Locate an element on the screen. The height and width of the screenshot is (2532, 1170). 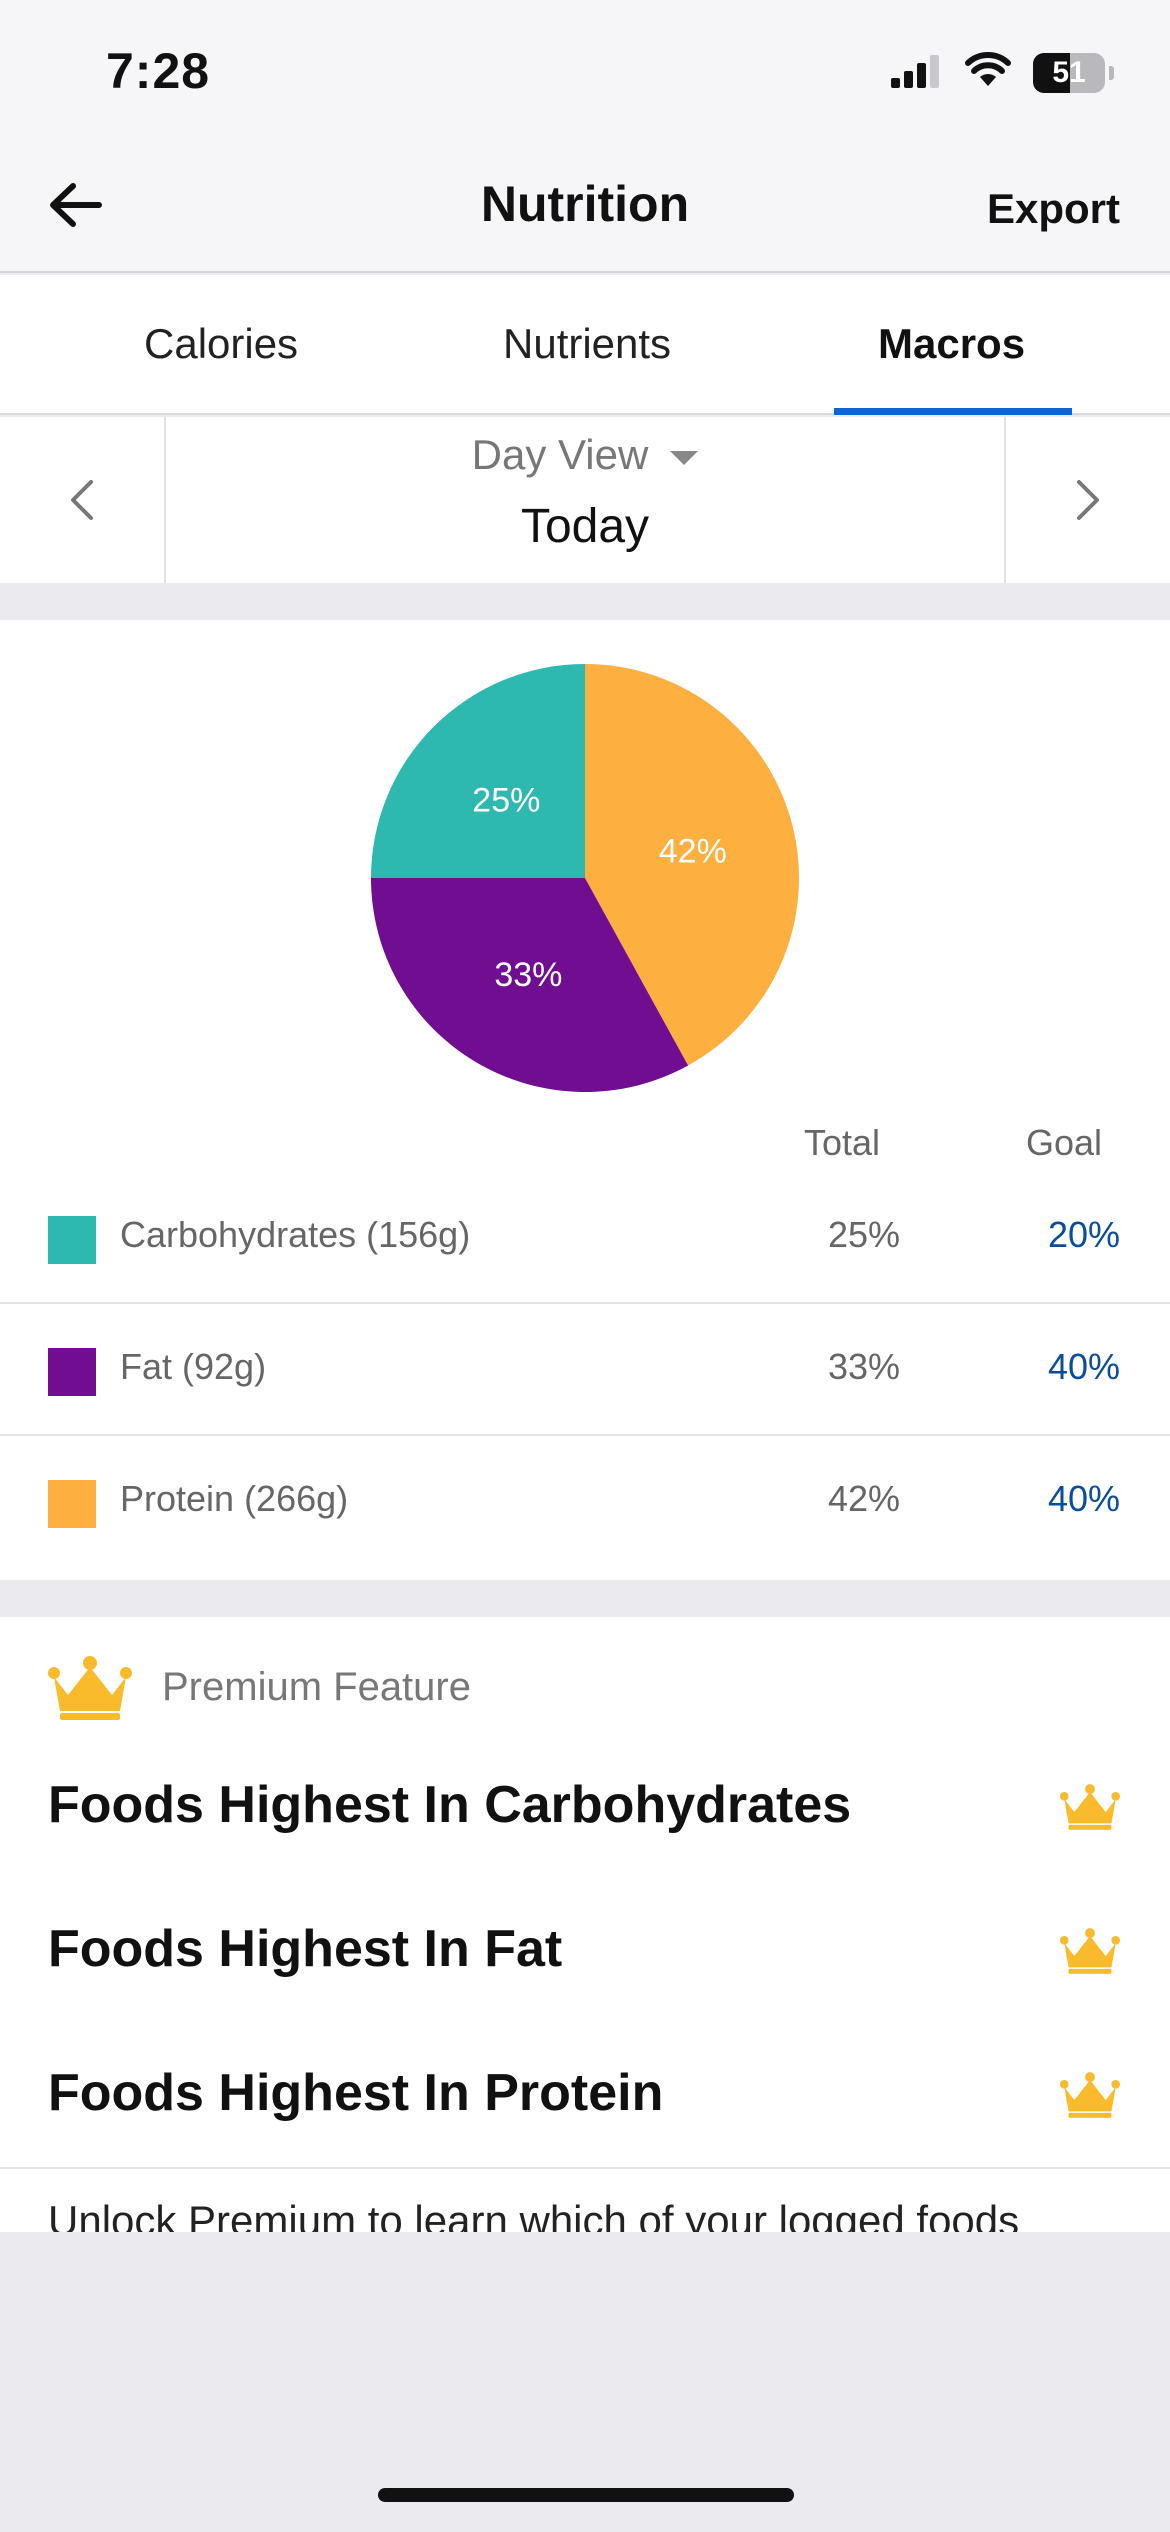
tab-macros: Macros is located at coordinates (952, 343).